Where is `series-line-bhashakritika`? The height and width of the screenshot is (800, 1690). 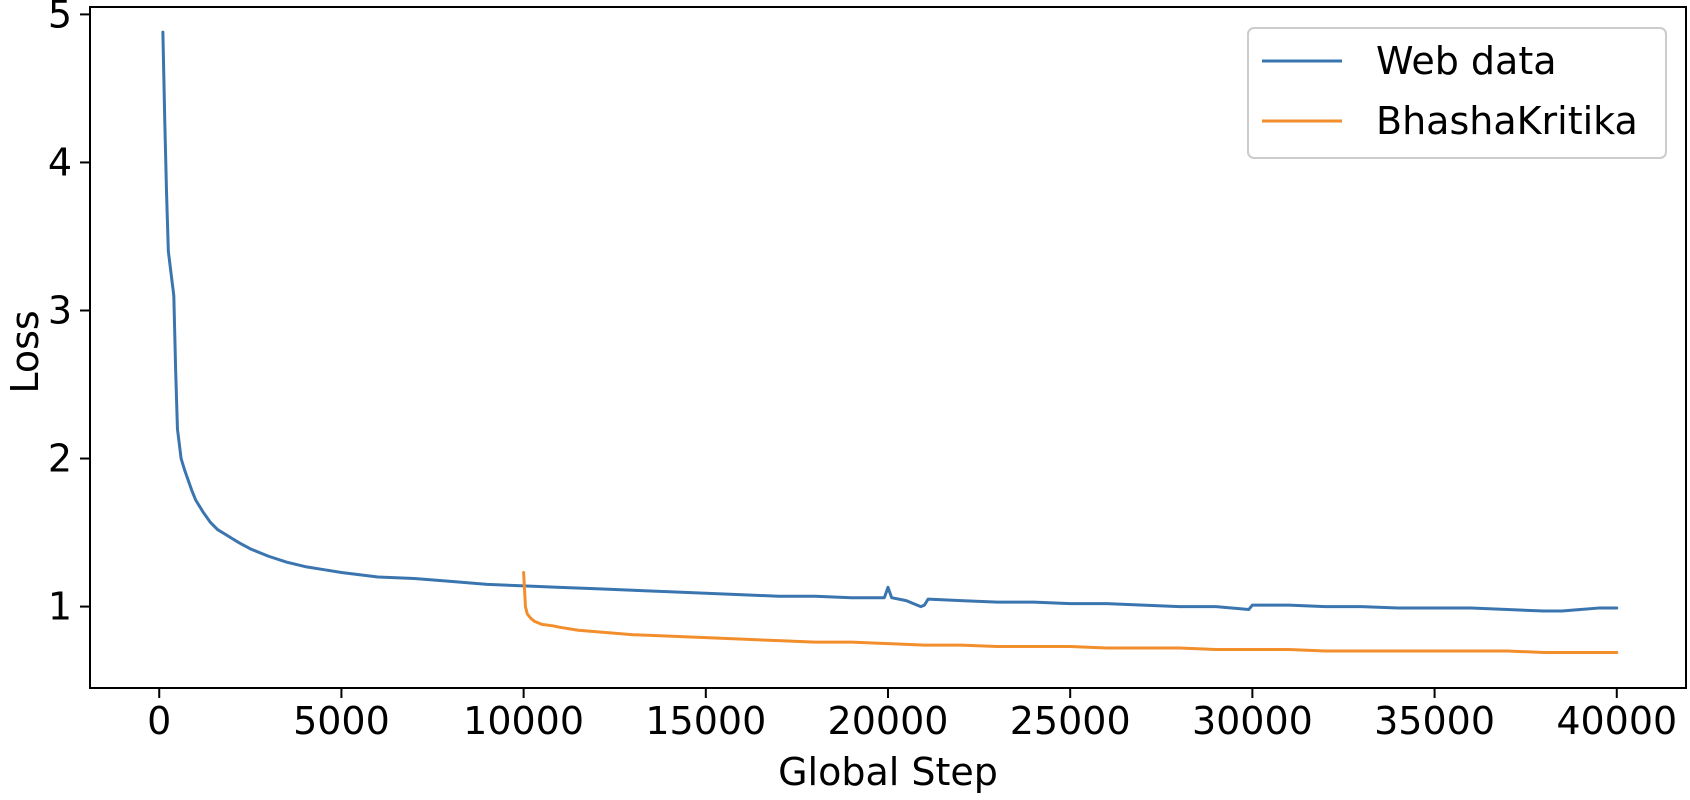 series-line-bhashakritika is located at coordinates (1070, 612).